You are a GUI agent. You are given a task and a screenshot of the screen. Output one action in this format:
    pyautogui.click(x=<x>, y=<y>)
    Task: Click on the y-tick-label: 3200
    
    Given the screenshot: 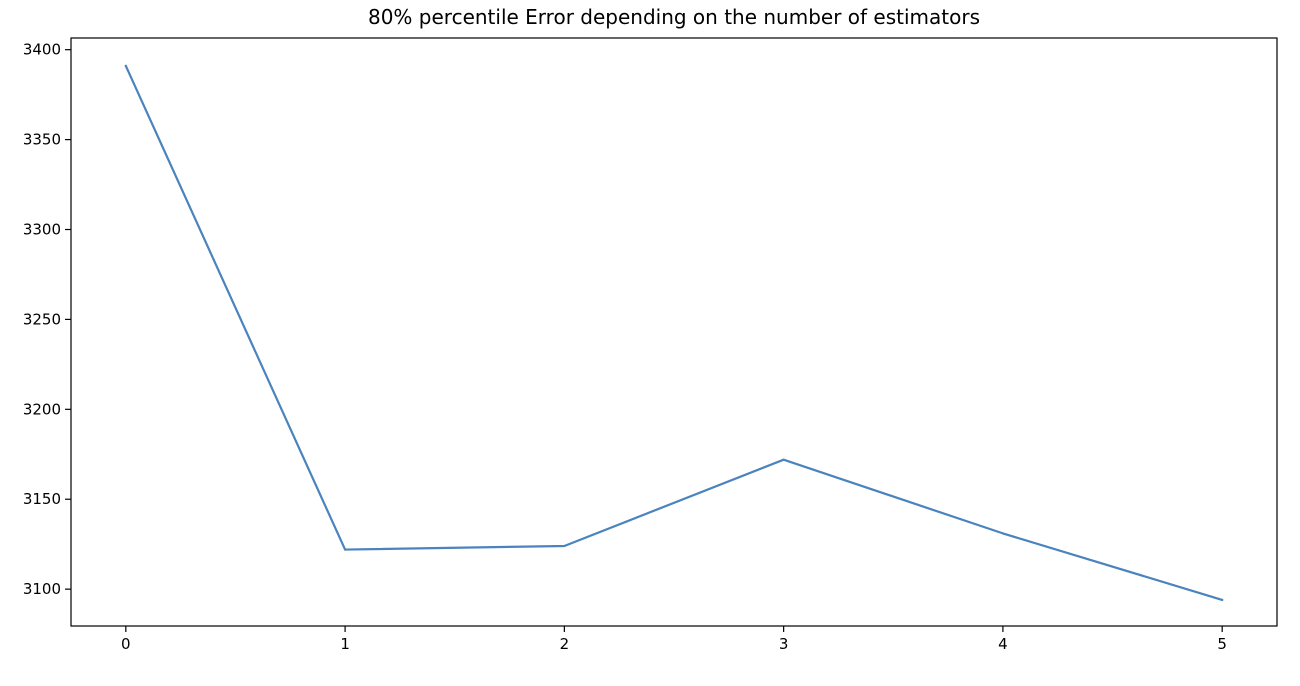 What is the action you would take?
    pyautogui.click(x=42, y=409)
    